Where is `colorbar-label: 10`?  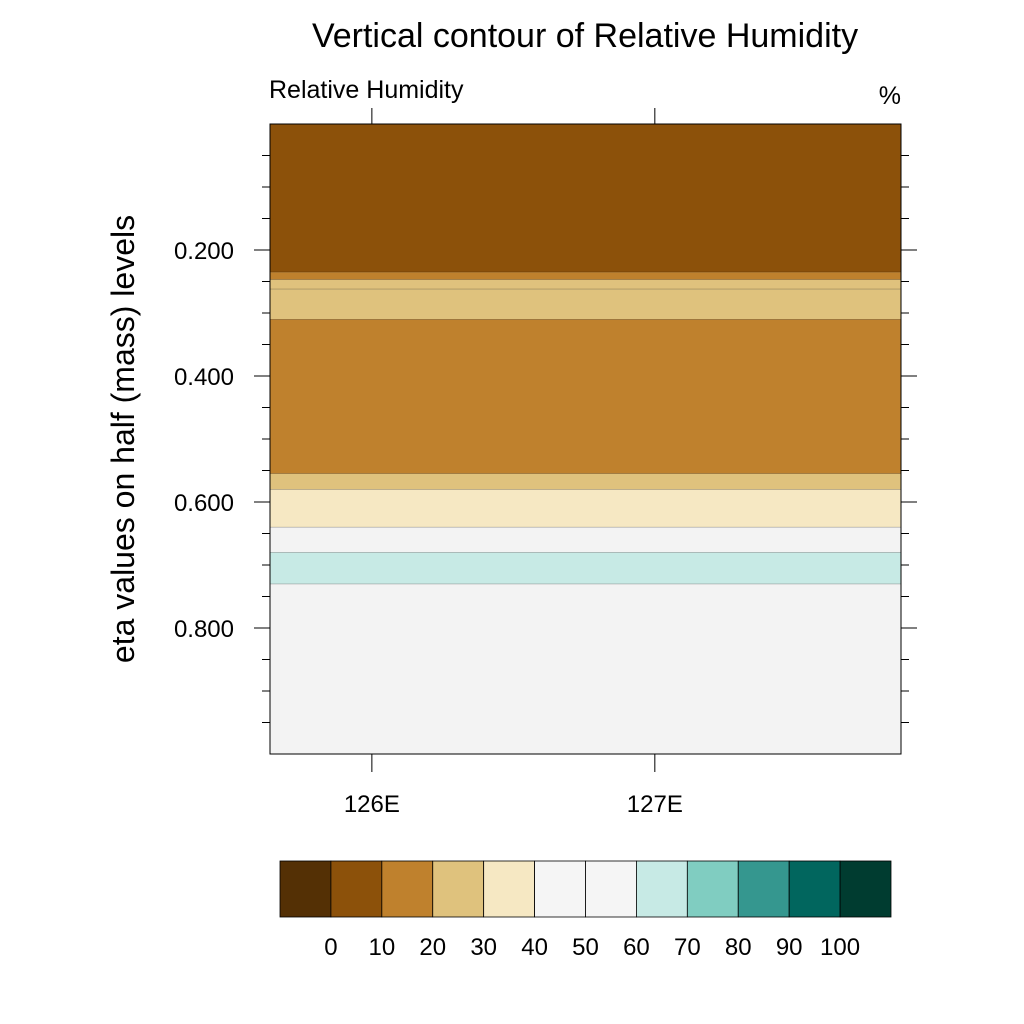
colorbar-label: 10 is located at coordinates (381, 947).